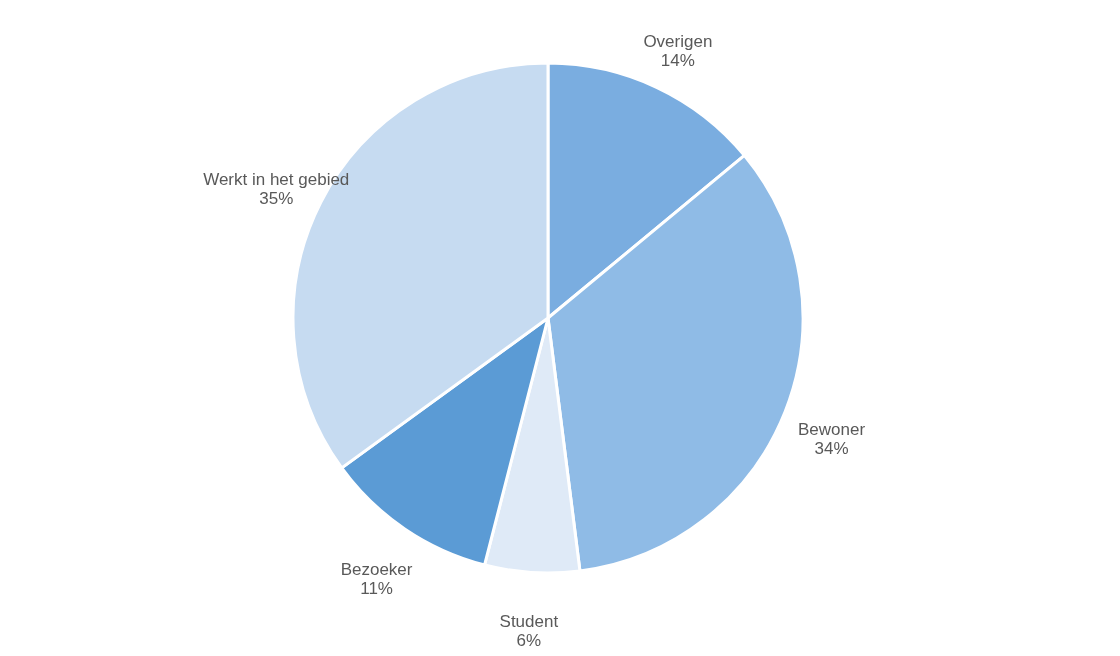 The height and width of the screenshot is (656, 1120). Describe the element at coordinates (677, 61) in the screenshot. I see `data-label: 14%` at that location.